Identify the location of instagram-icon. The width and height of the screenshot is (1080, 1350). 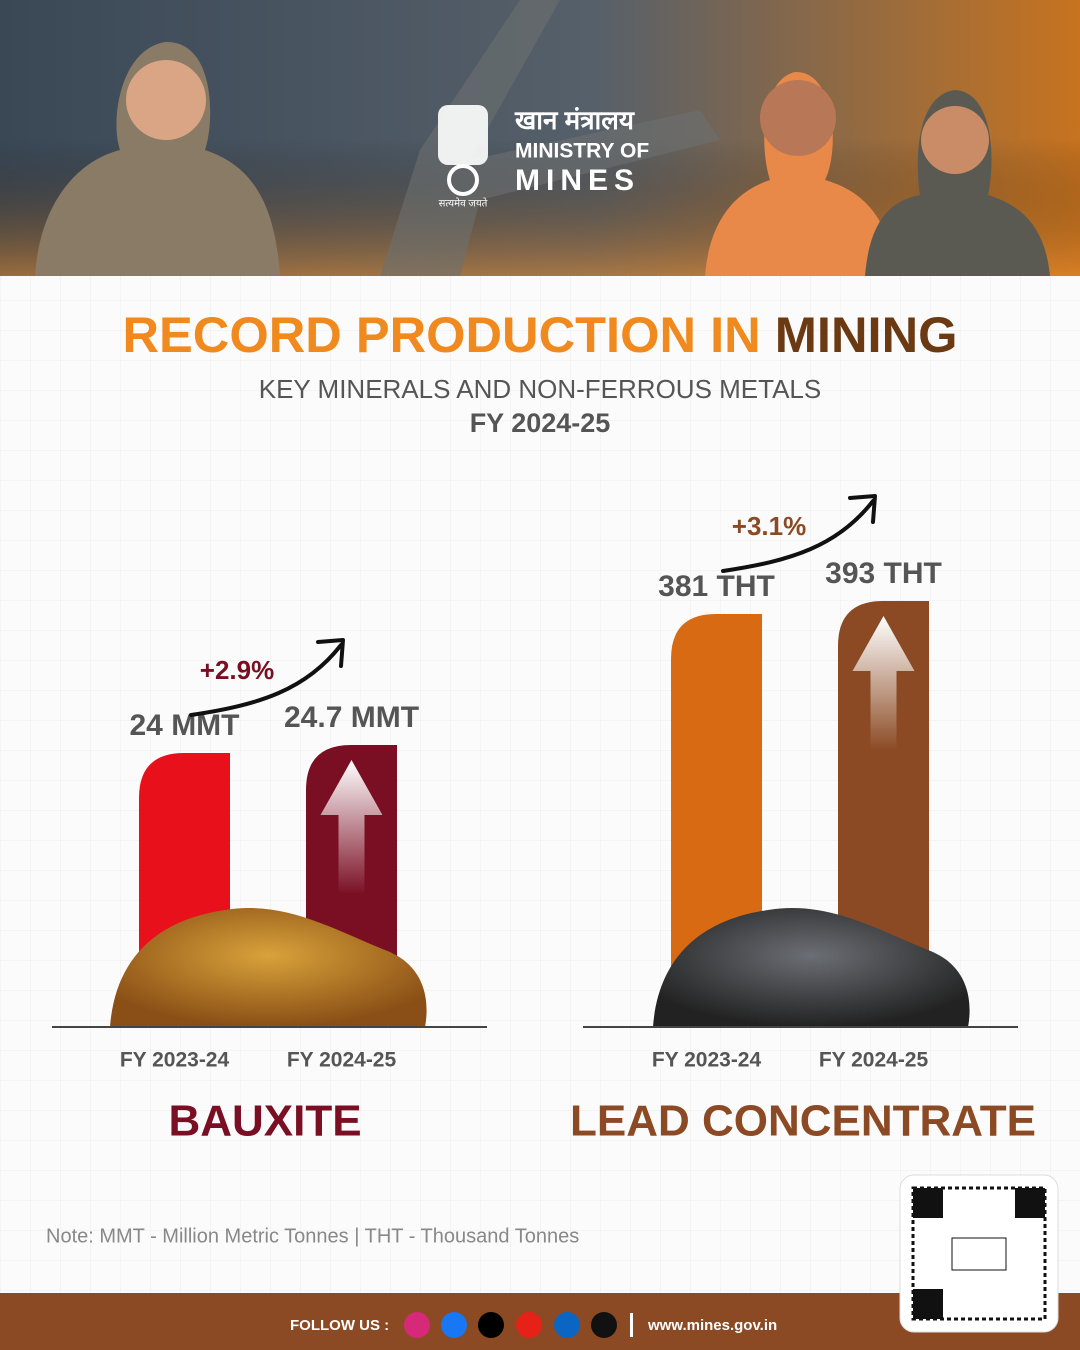
(417, 1325).